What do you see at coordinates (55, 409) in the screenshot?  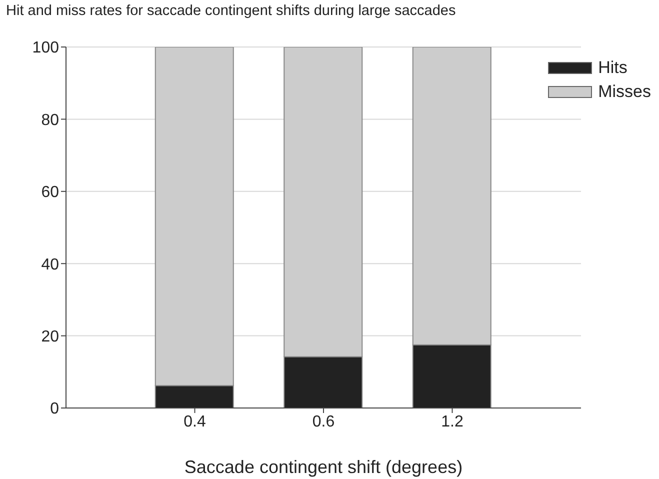 I see `y-tick-label: 0` at bounding box center [55, 409].